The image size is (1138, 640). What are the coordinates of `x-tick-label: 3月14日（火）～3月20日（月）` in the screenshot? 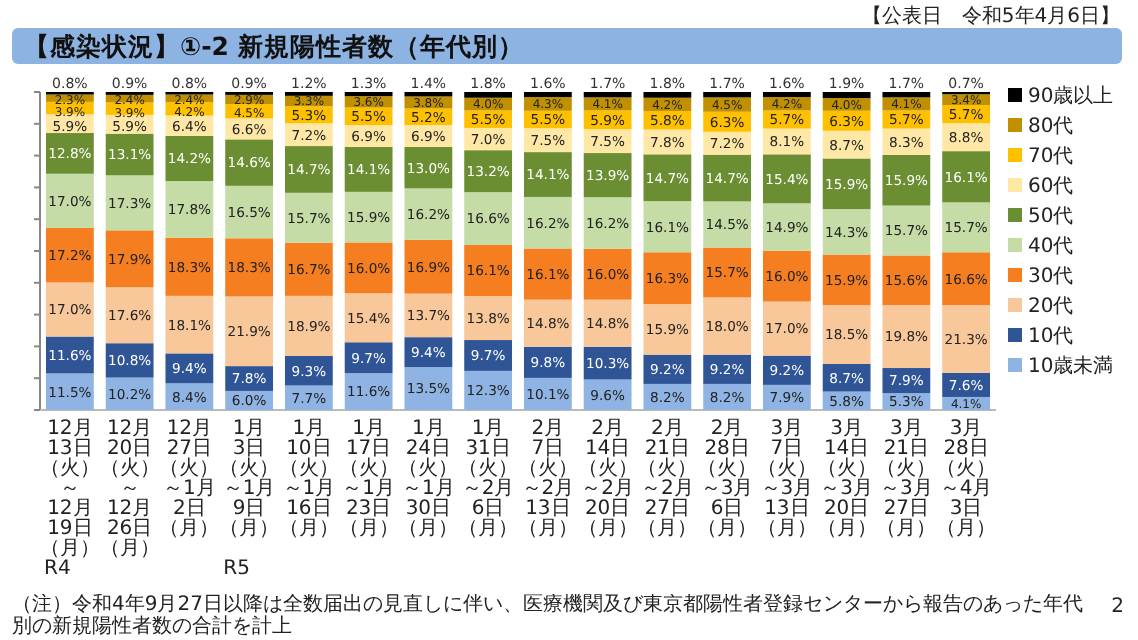 It's located at (846, 479).